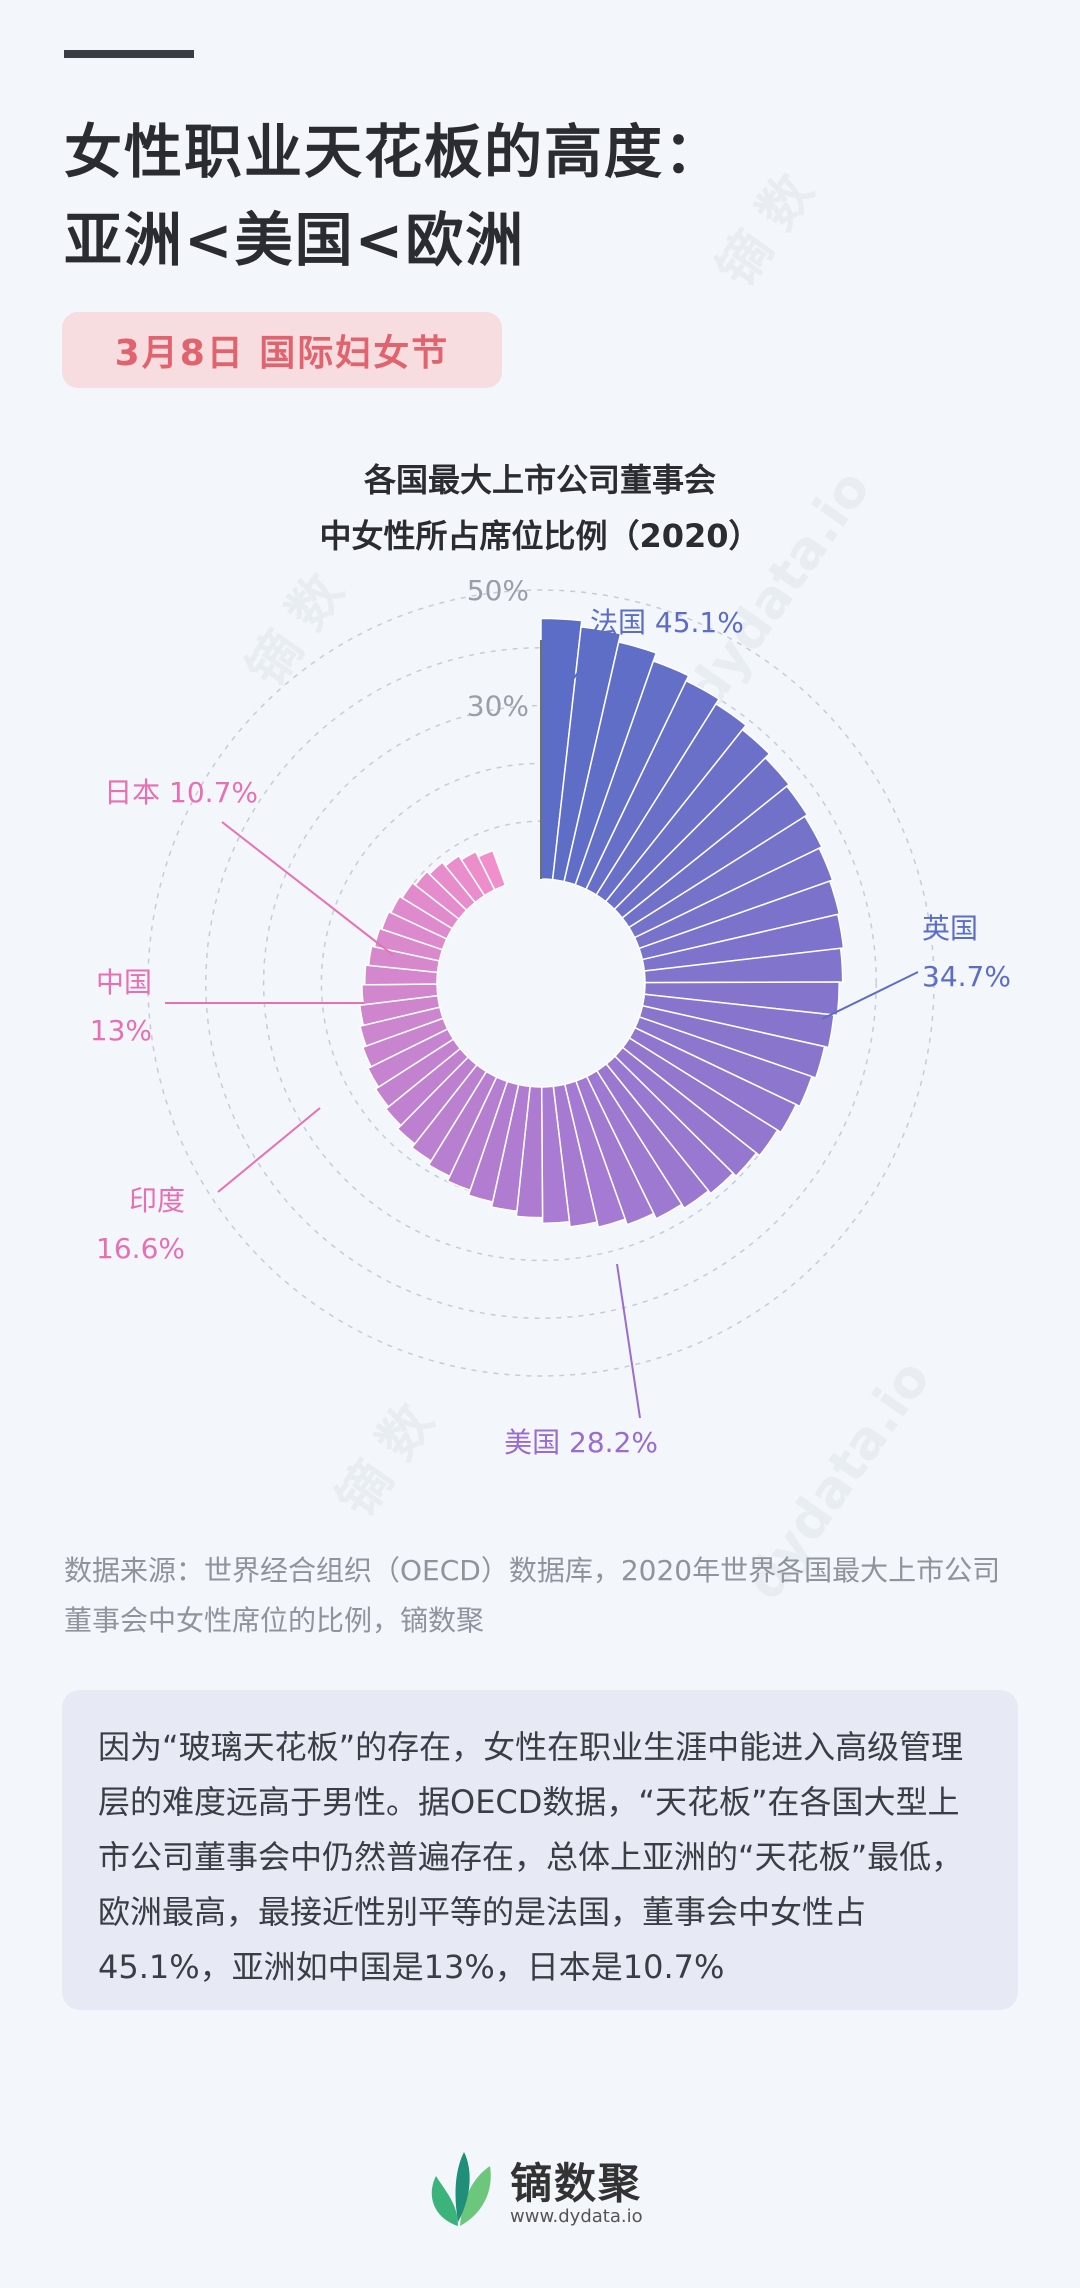 The width and height of the screenshot is (1080, 2288). I want to click on date-badge: 3月8日 国际妇女节, so click(282, 350).